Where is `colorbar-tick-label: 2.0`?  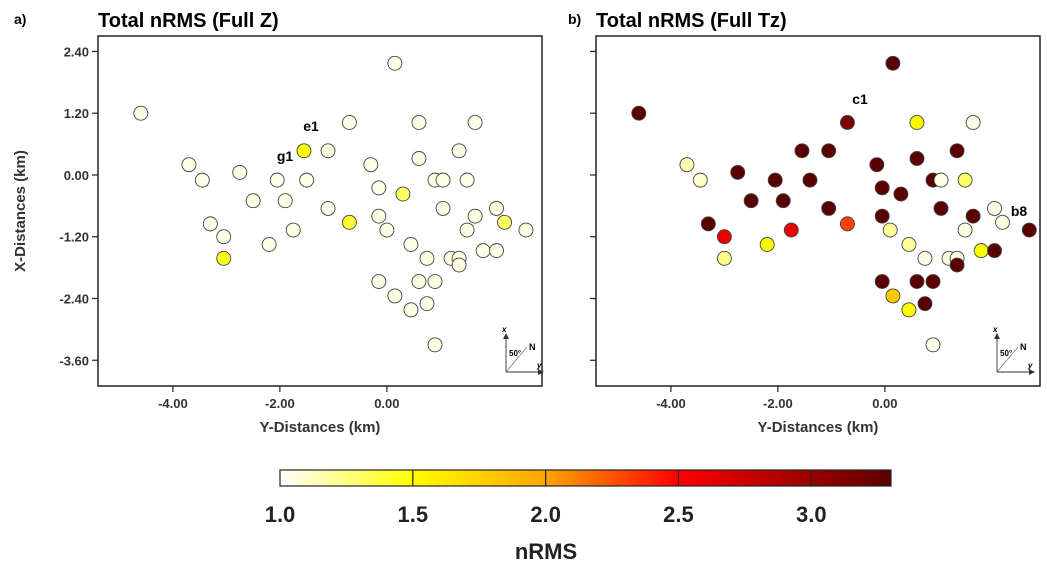
colorbar-tick-label: 2.0 is located at coordinates (545, 514).